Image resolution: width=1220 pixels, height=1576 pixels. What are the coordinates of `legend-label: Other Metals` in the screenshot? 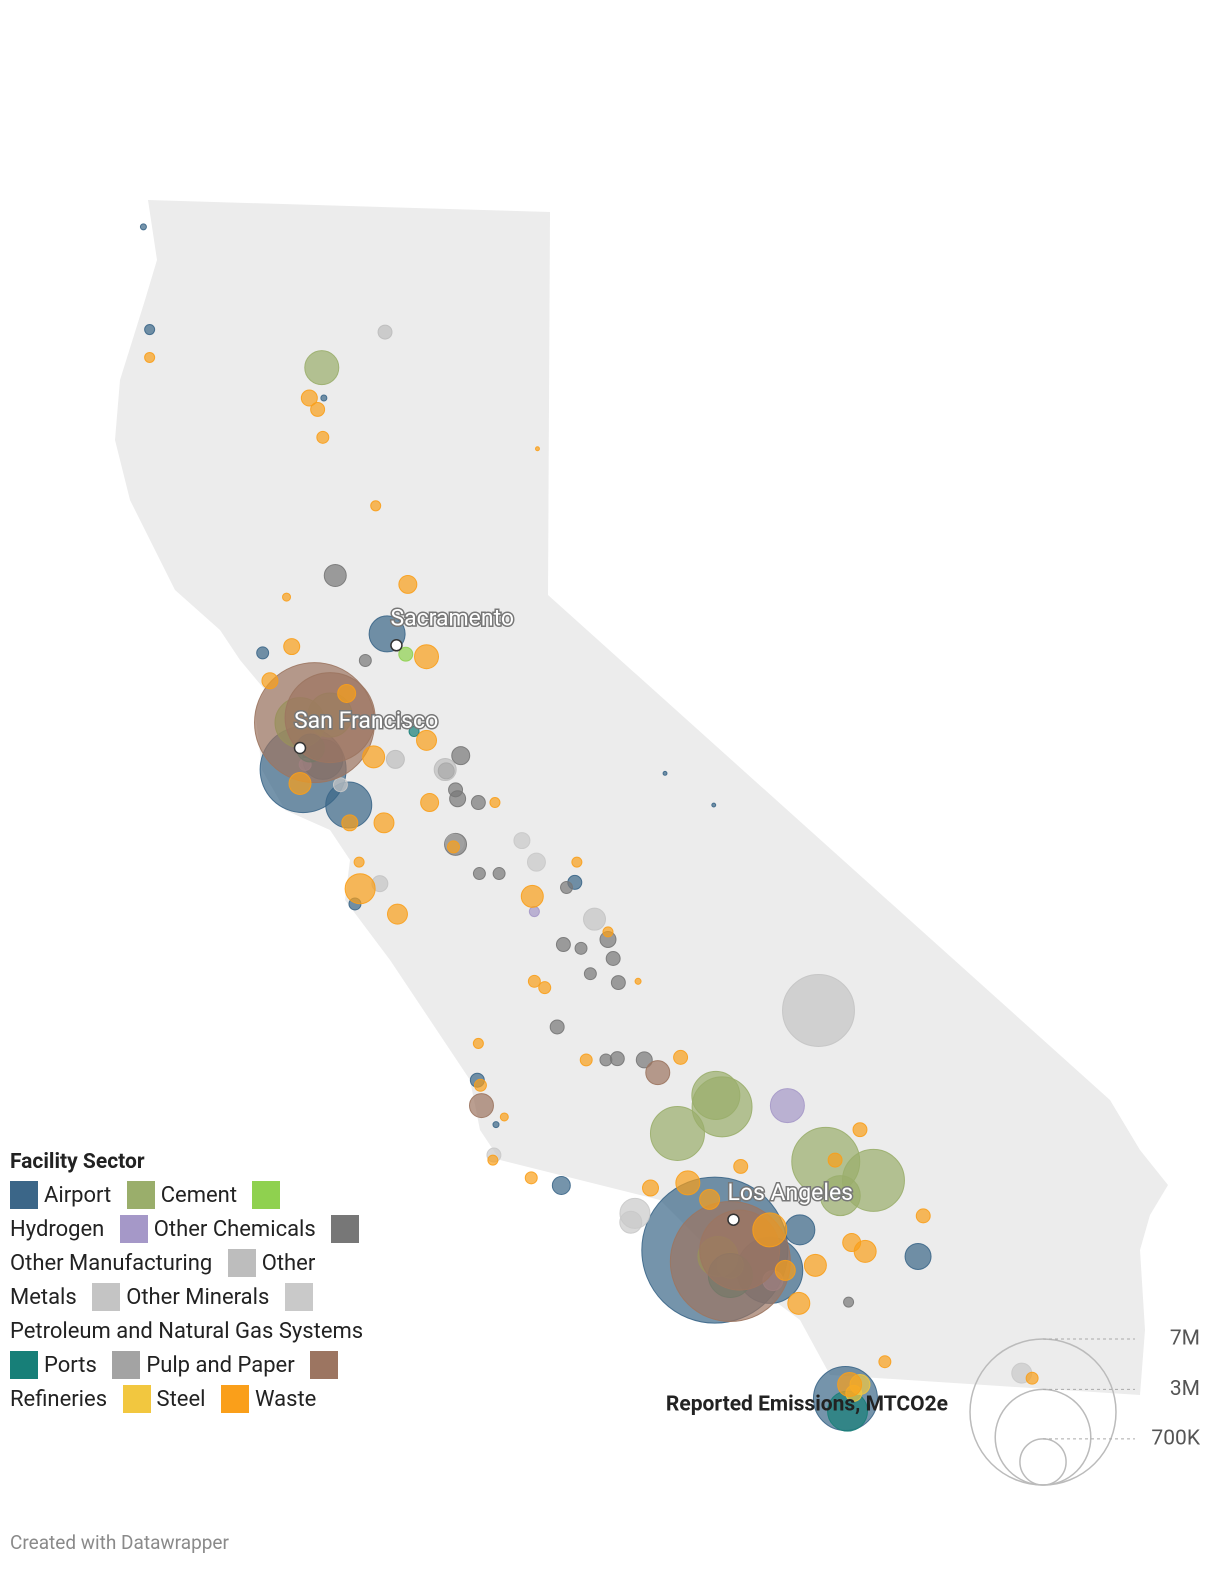 It's located at (163, 1280).